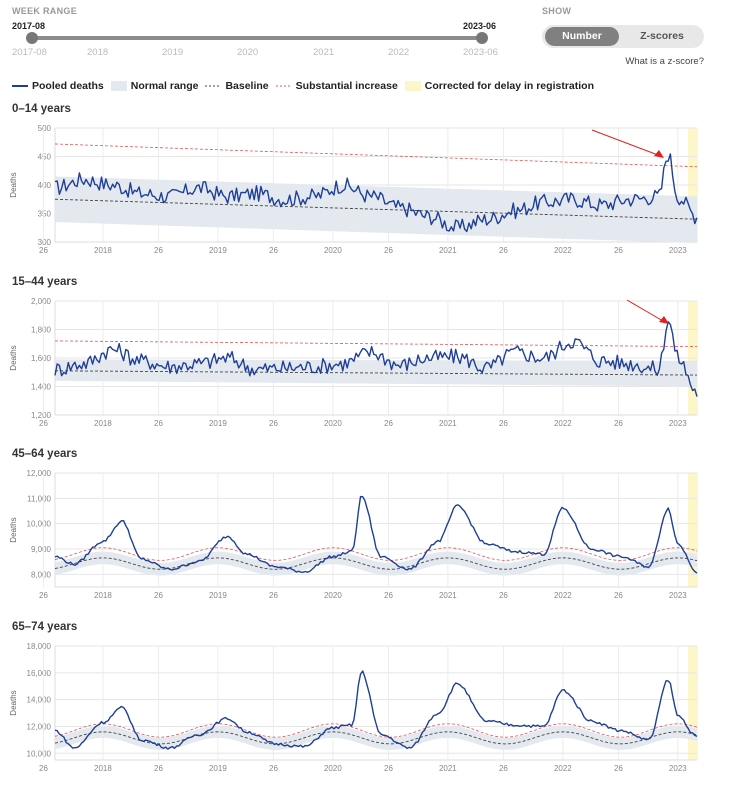 This screenshot has width=730, height=787. I want to click on normal-range-icon, so click(118, 86).